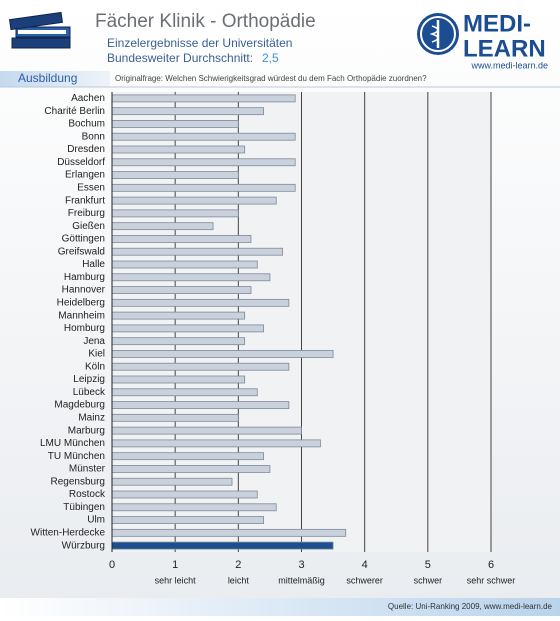  What do you see at coordinates (83, 239) in the screenshot?
I see `y-tick-label: Göttingen` at bounding box center [83, 239].